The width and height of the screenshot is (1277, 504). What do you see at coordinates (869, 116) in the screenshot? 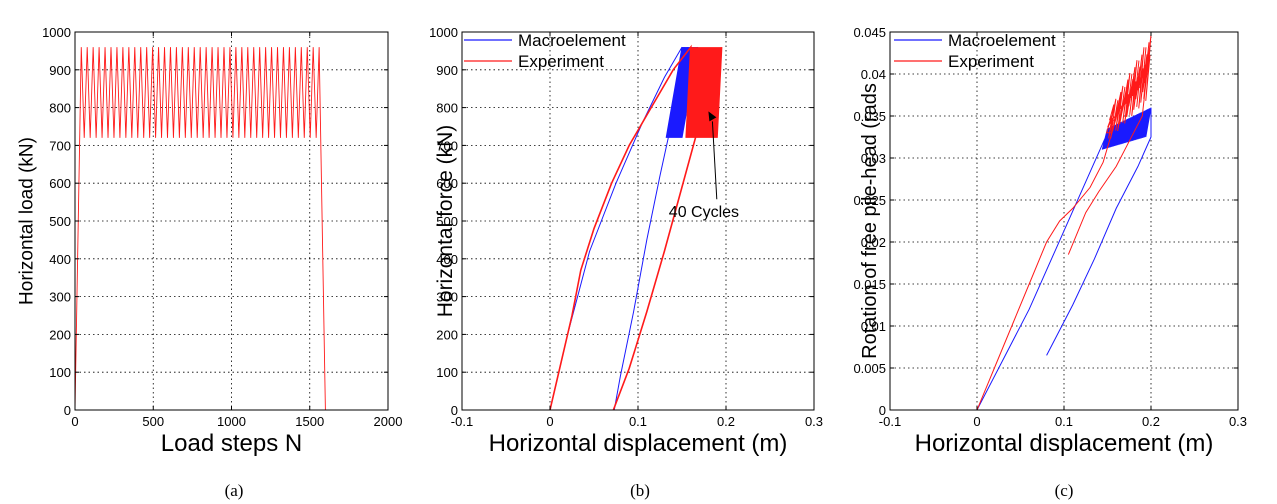
I see `y-tick-label: 0.035` at bounding box center [869, 116].